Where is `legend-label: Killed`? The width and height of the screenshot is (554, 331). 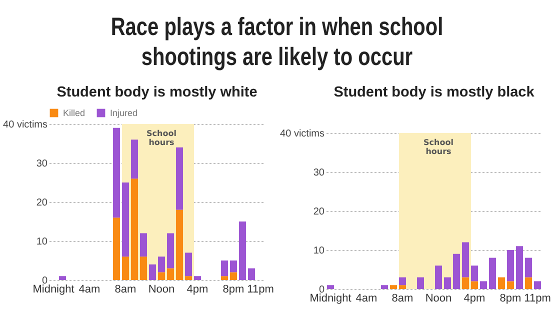 legend-label: Killed is located at coordinates (74, 113).